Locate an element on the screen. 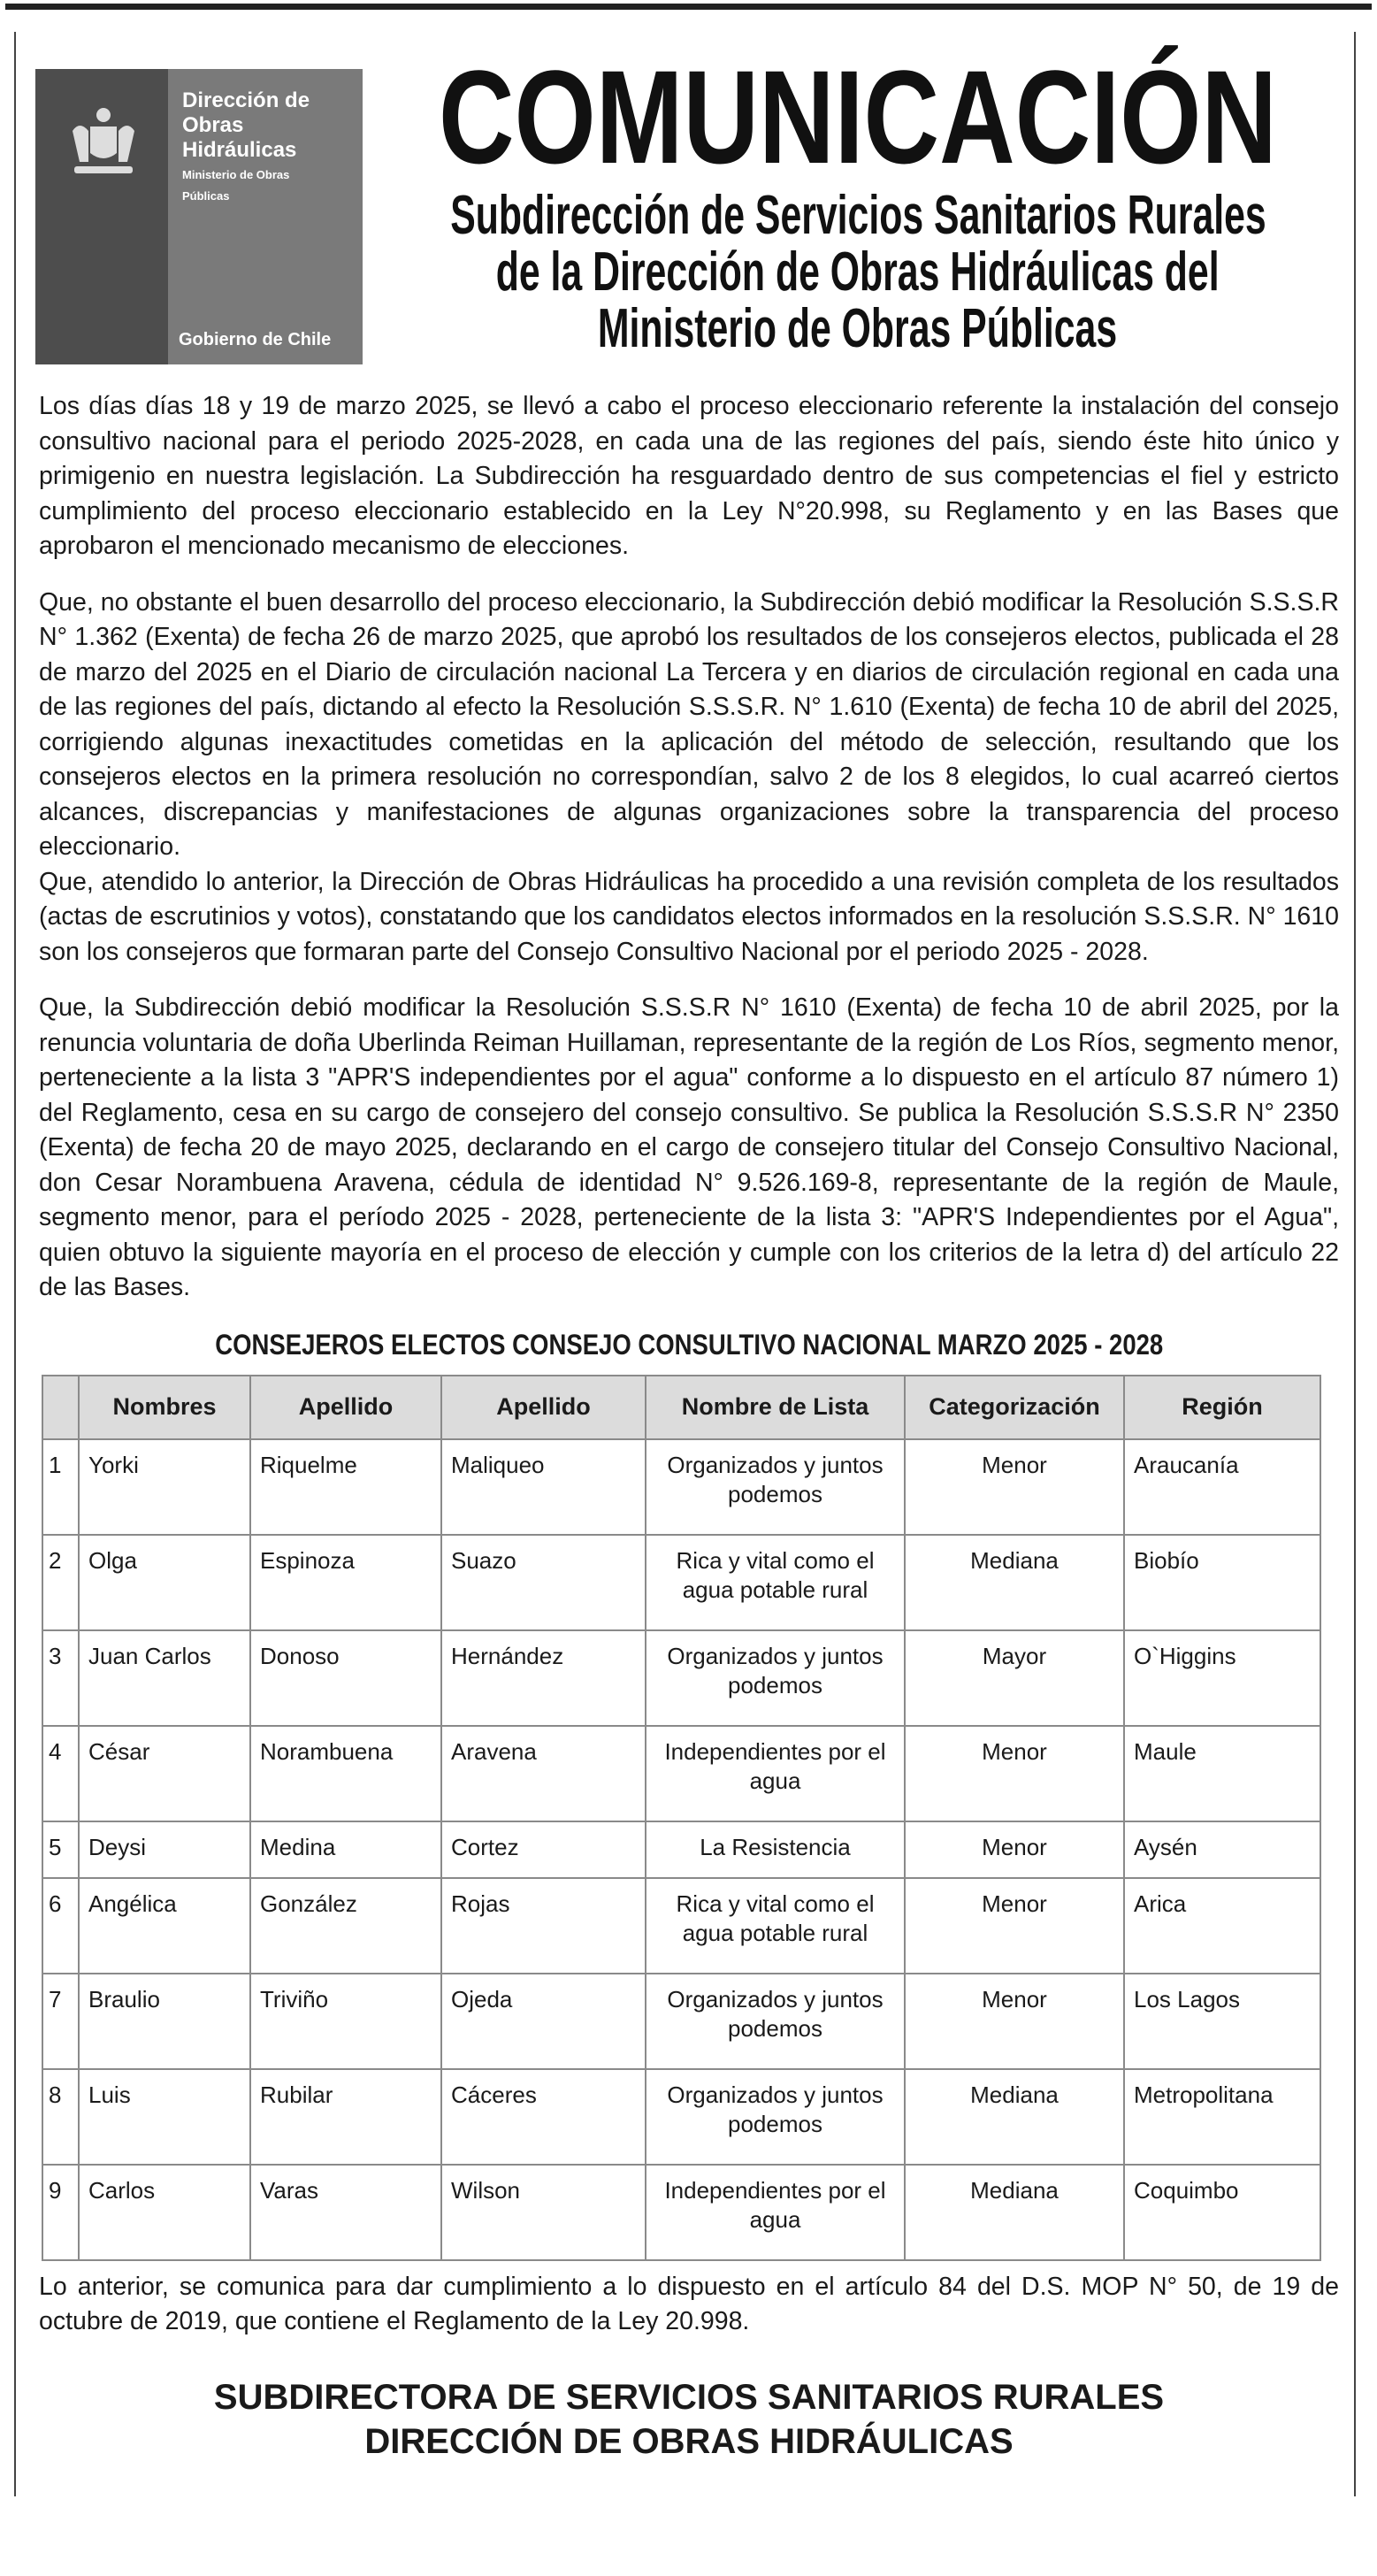 The image size is (1377, 2576). logo-line-3: Hidráulicas is located at coordinates (239, 150).